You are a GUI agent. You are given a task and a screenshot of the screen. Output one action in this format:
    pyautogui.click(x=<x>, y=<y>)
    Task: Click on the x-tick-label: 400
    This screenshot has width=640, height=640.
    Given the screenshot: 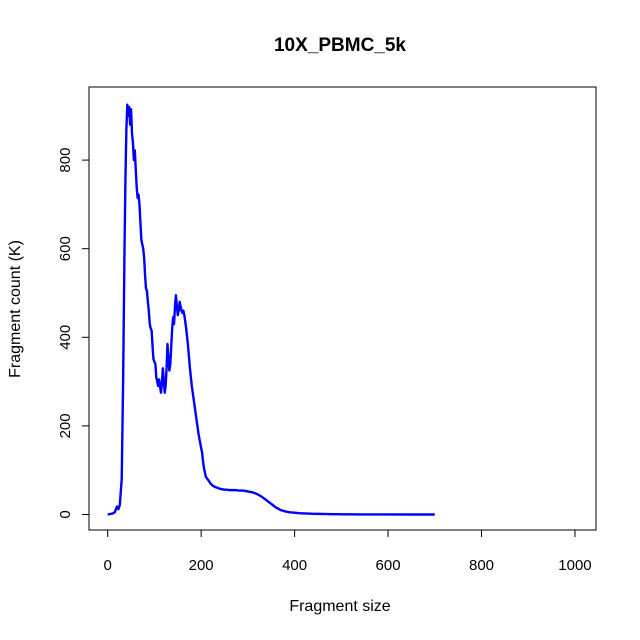 What is the action you would take?
    pyautogui.click(x=294, y=565)
    